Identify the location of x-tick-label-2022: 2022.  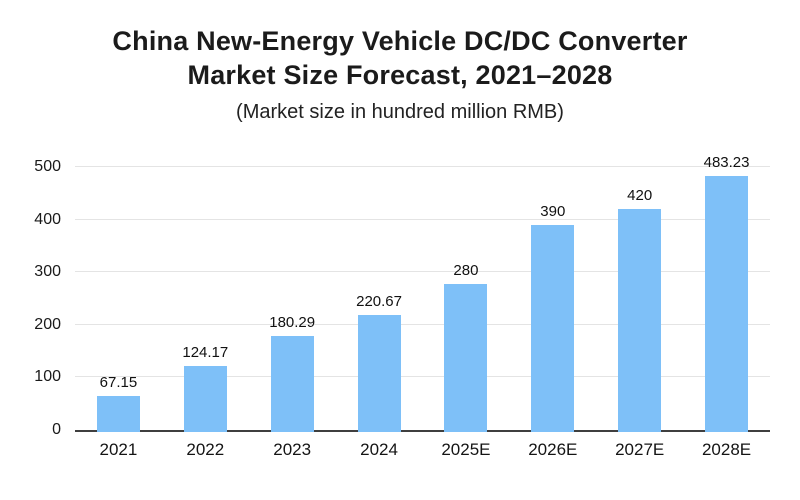
(205, 449).